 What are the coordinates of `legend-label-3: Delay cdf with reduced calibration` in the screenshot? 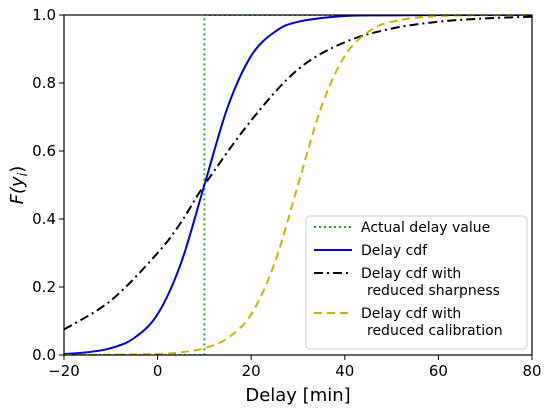 It's located at (432, 322).